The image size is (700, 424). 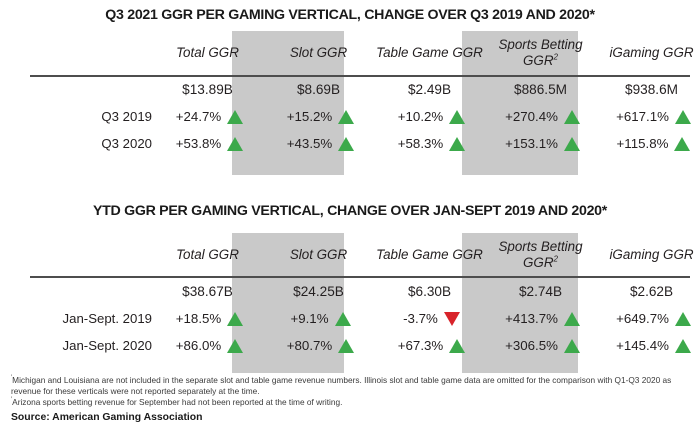 What do you see at coordinates (642, 143) in the screenshot?
I see `change-value: +115.8%` at bounding box center [642, 143].